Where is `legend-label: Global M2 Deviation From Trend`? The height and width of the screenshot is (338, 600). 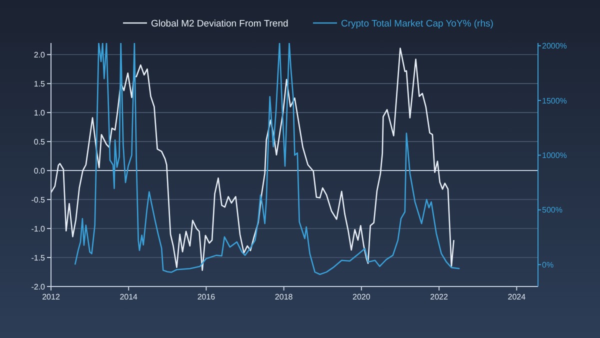 legend-label: Global M2 Deviation From Trend is located at coordinates (219, 24).